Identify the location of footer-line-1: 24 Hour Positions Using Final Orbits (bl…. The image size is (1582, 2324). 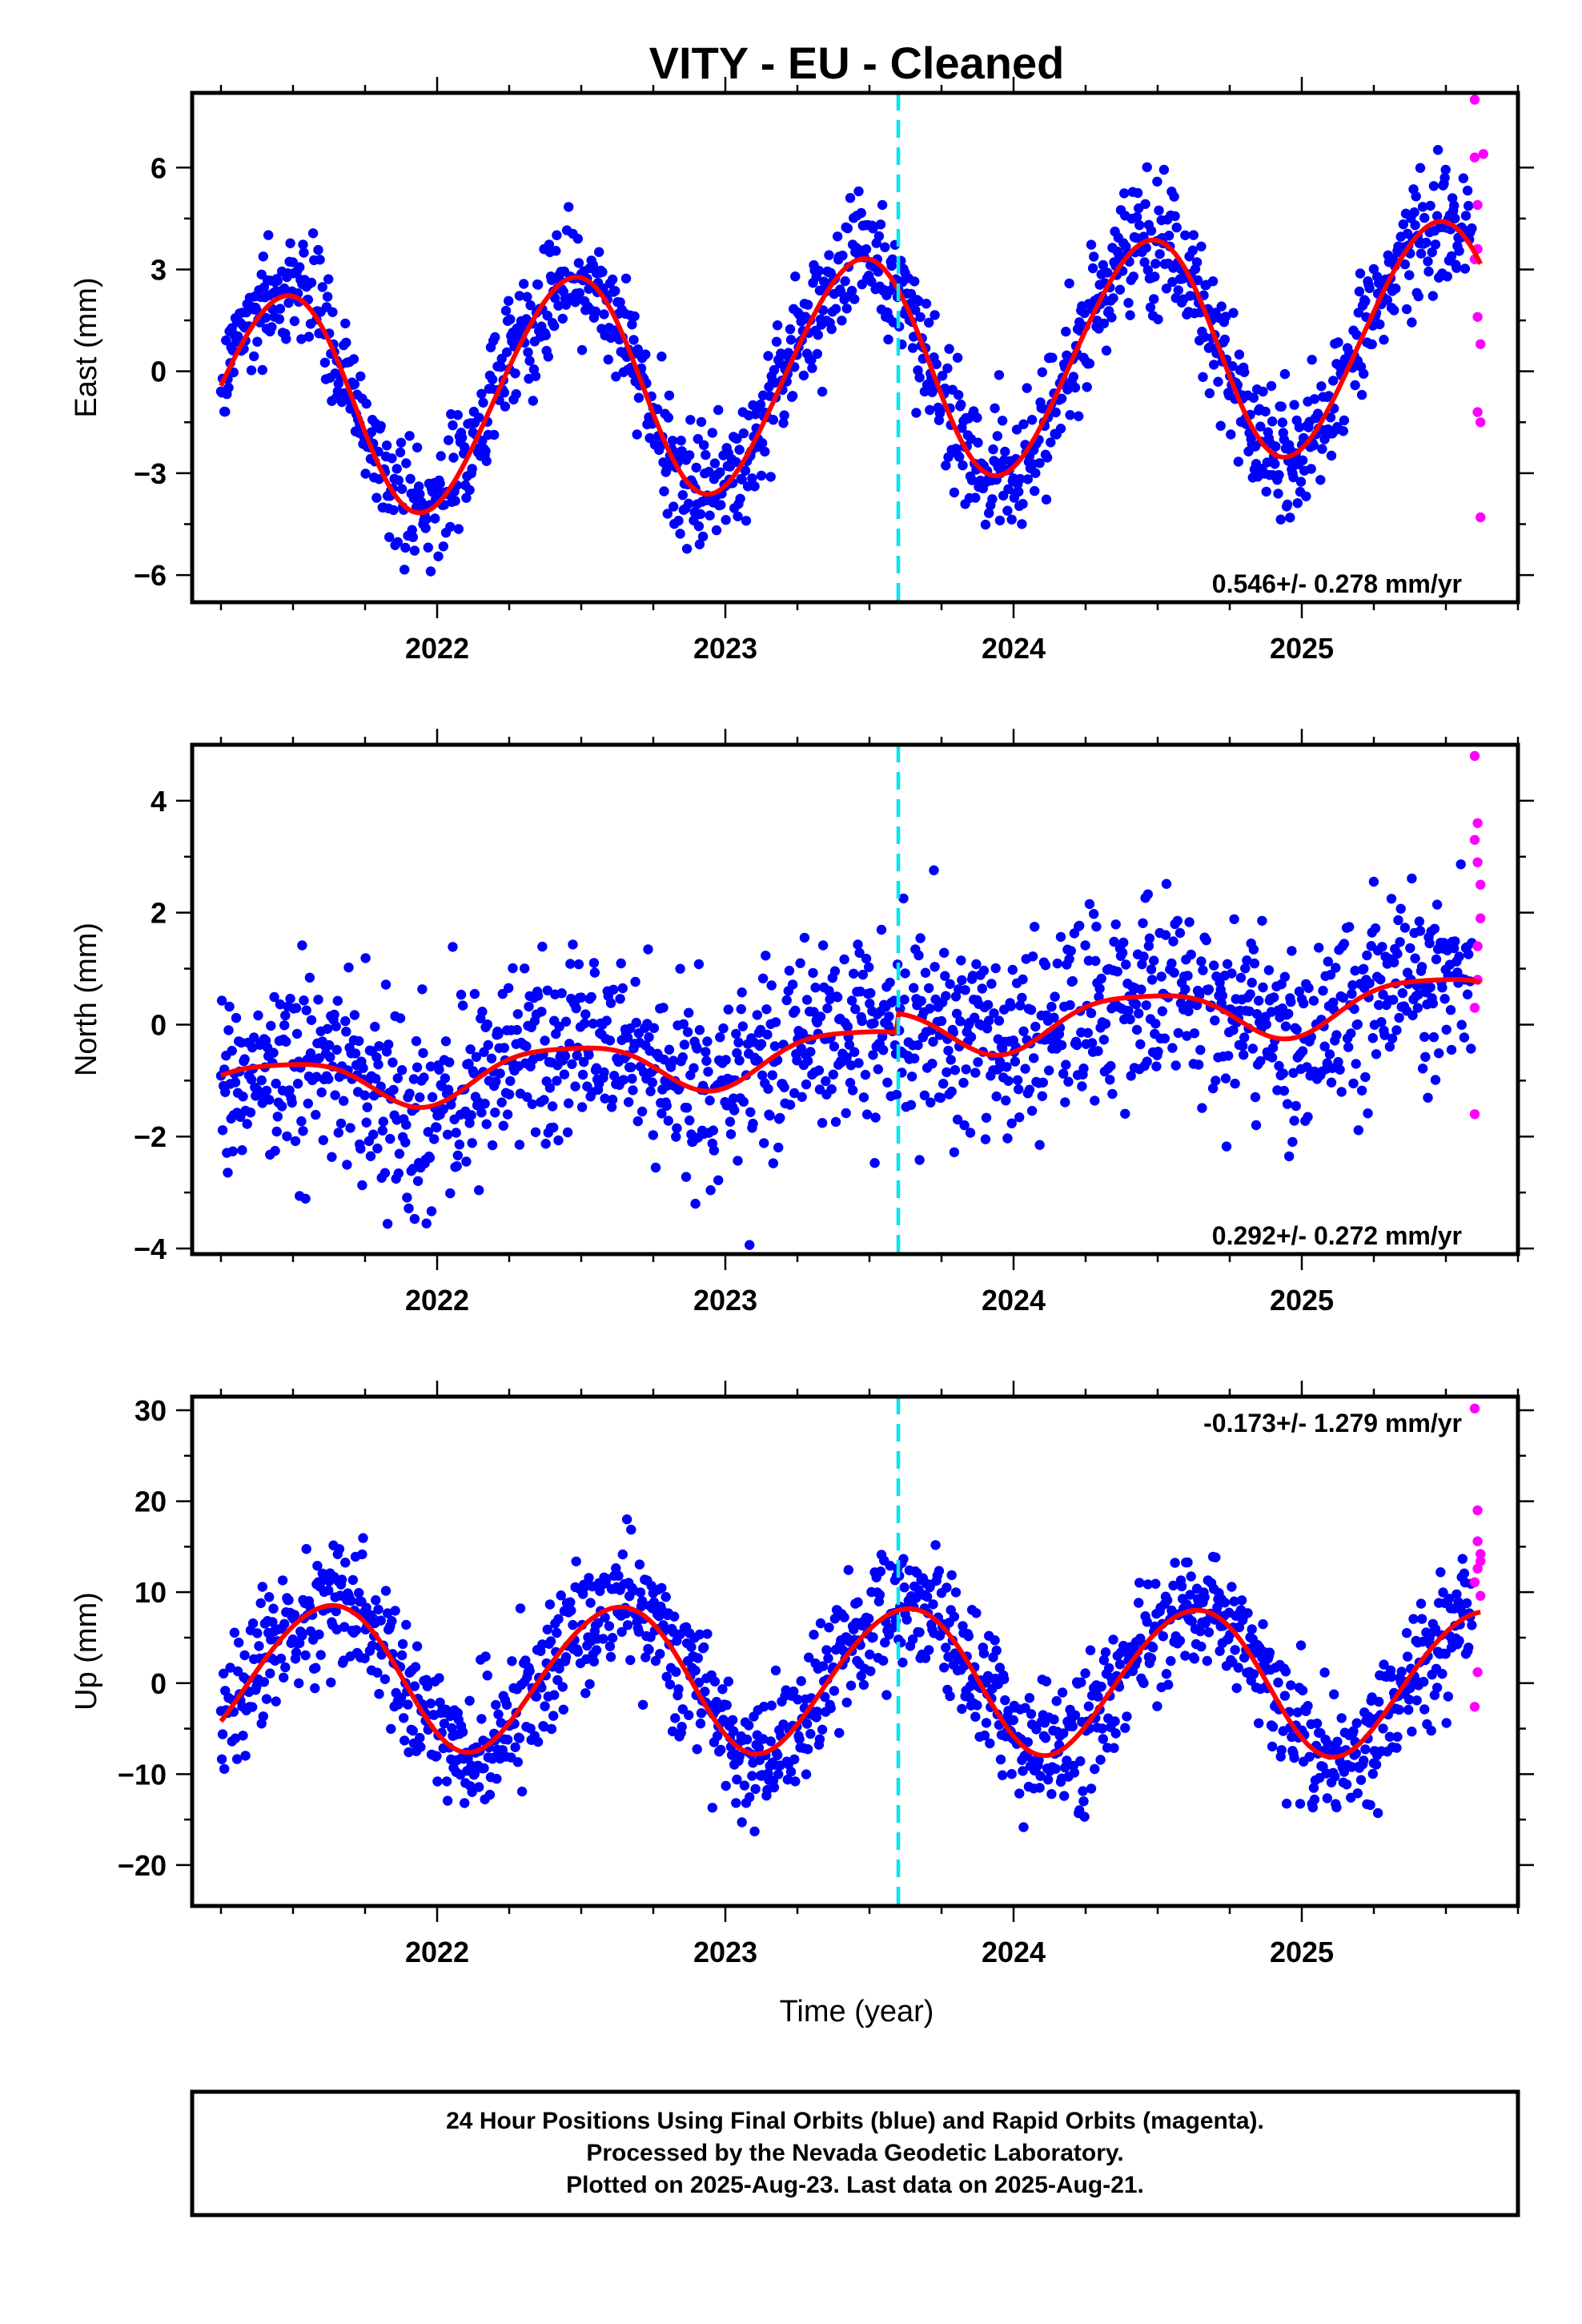
(855, 2121).